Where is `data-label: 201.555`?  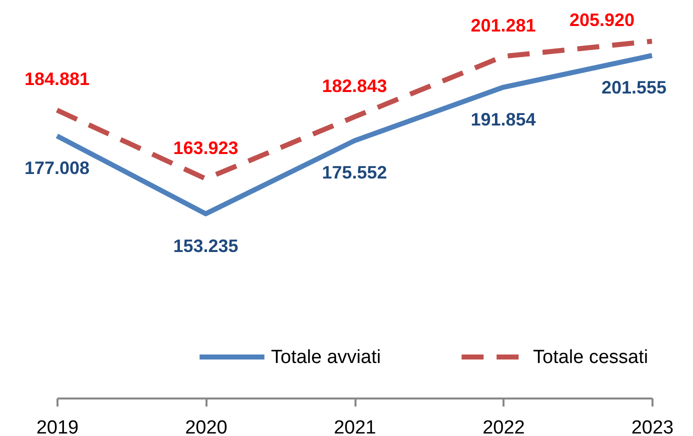 data-label: 201.555 is located at coordinates (634, 88).